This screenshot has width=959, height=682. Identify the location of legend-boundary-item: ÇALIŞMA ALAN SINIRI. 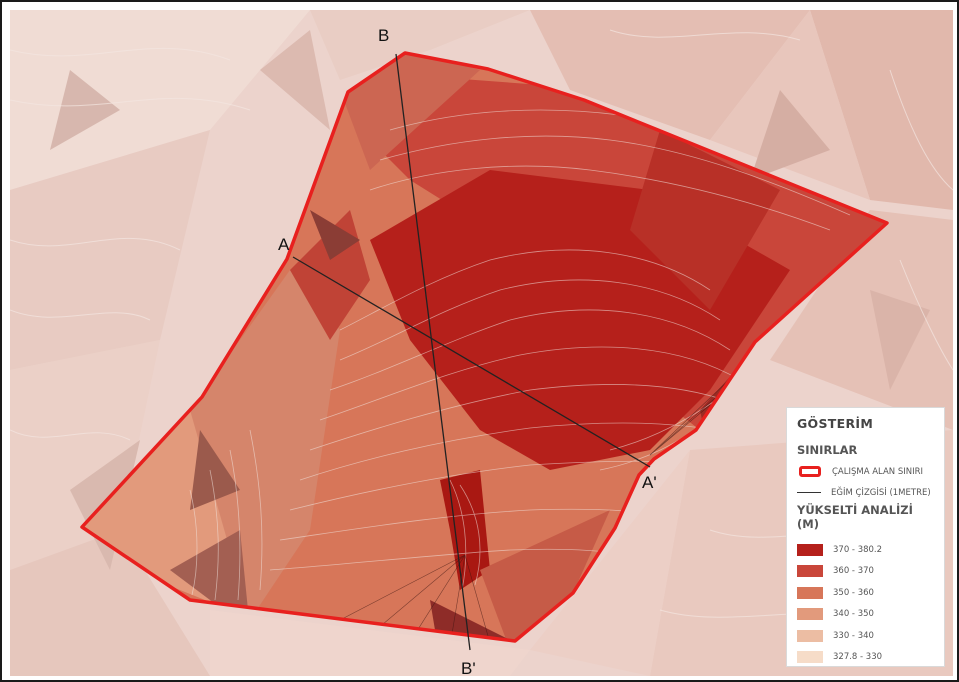
(867, 471).